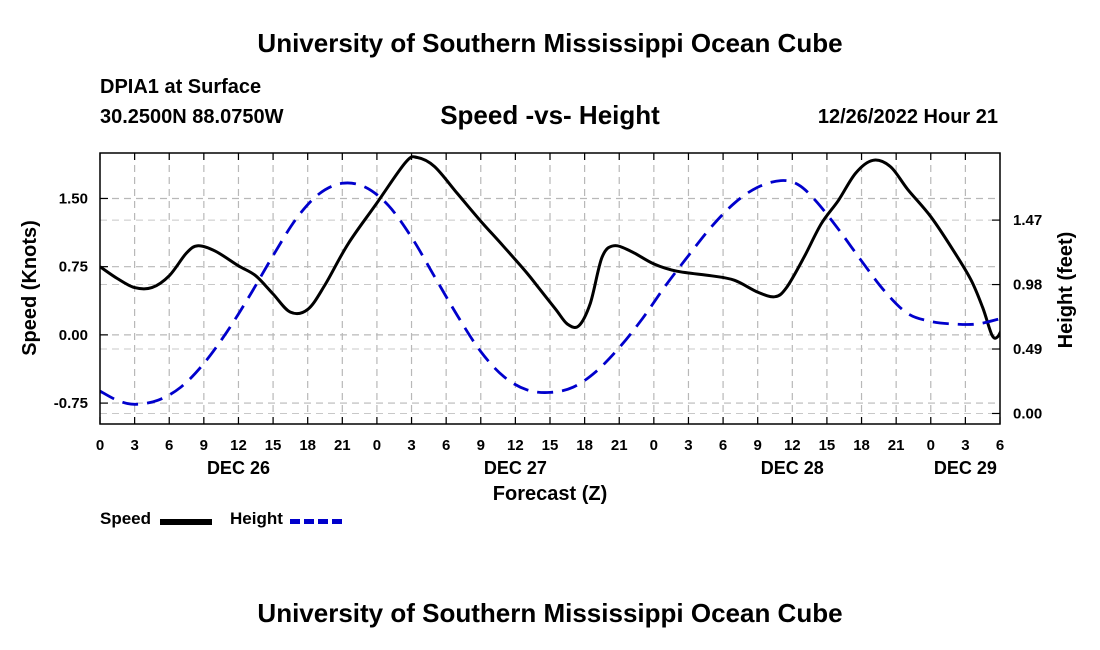  What do you see at coordinates (73, 335) in the screenshot?
I see `y-left-tick-label: 0.00` at bounding box center [73, 335].